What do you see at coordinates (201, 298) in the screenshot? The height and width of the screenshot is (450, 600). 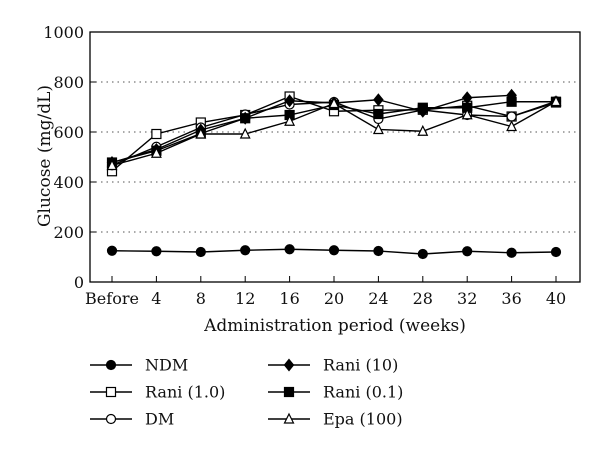 I see `x-tick-label-8: 8` at bounding box center [201, 298].